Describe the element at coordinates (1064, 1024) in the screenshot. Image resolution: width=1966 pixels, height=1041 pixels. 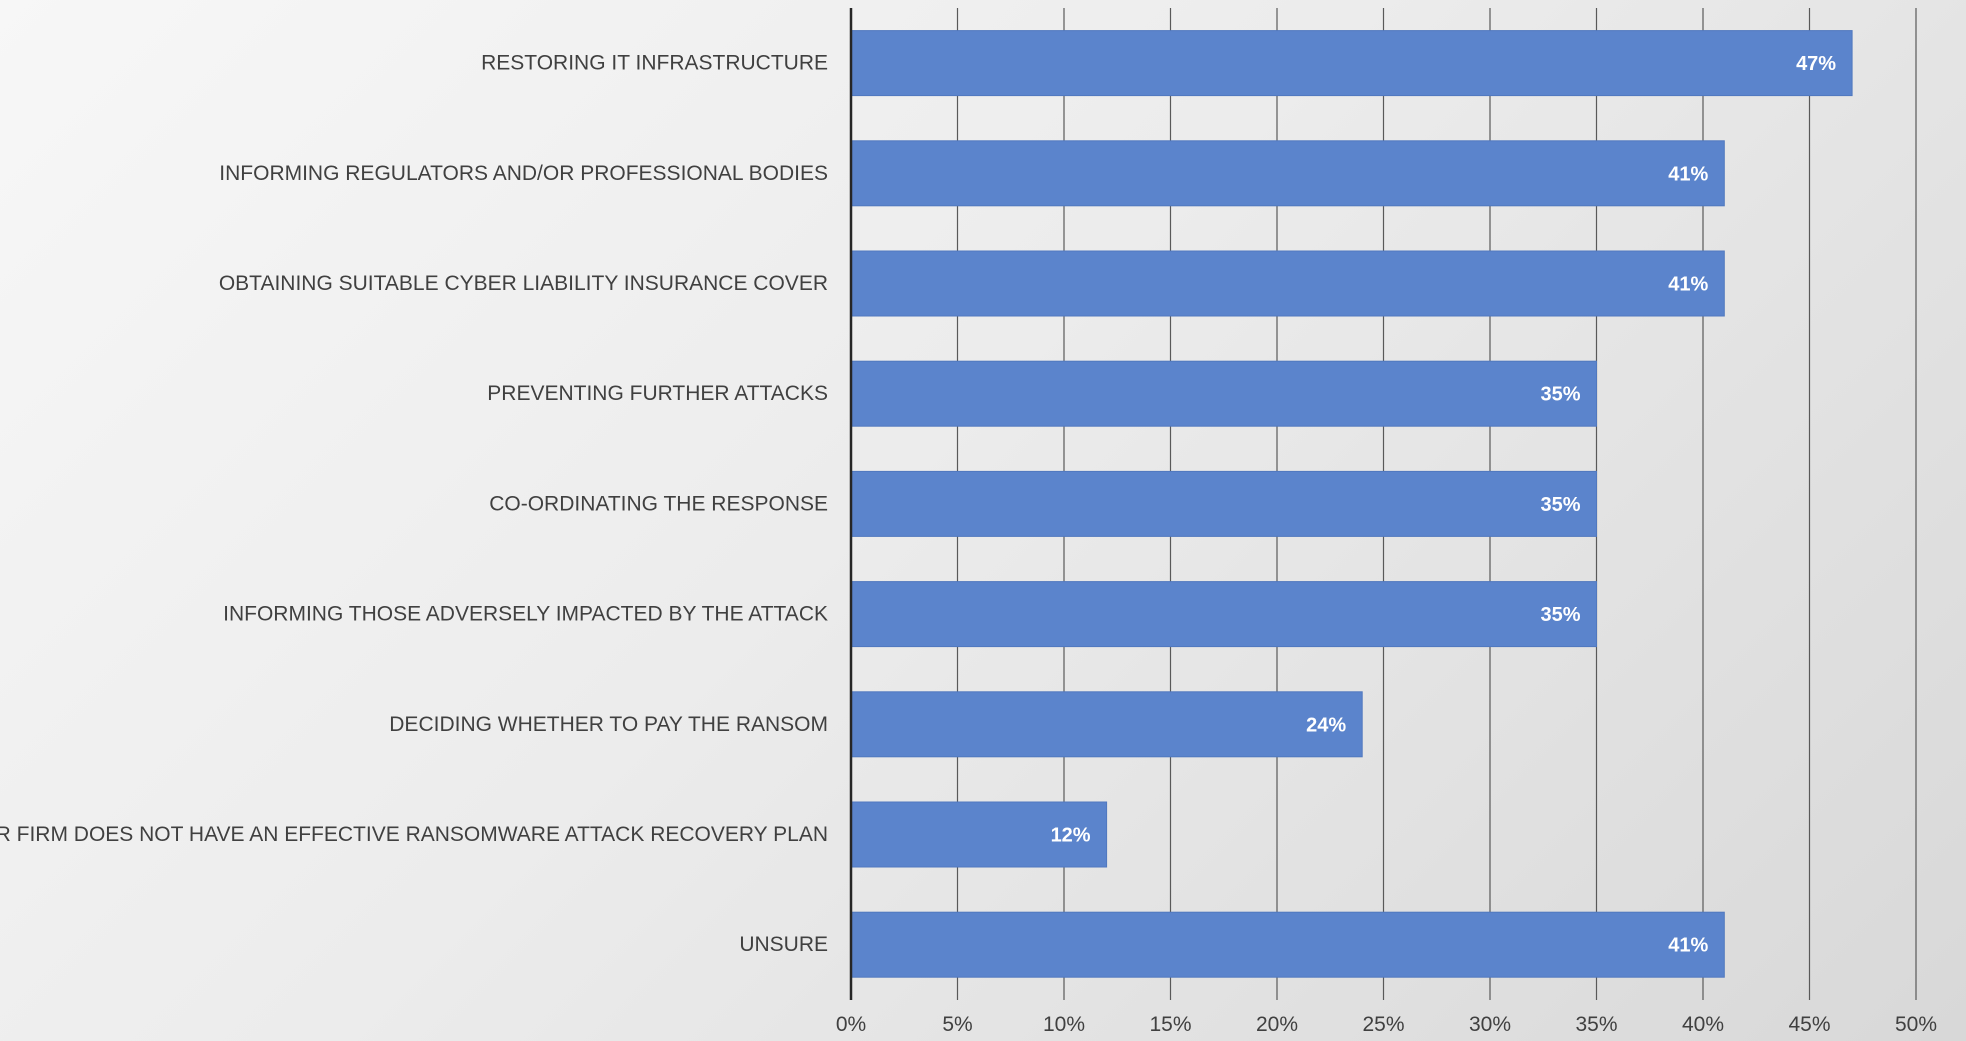
I see `x-tick-label-10: 10%` at that location.